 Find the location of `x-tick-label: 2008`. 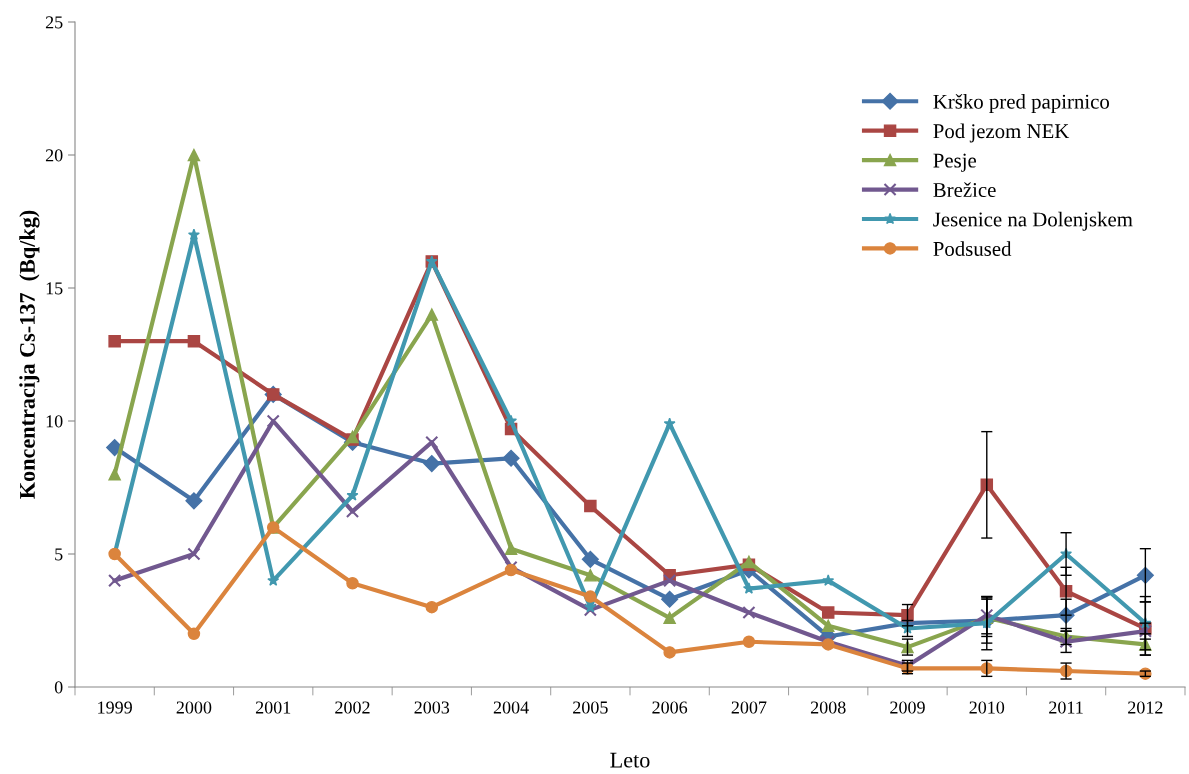

x-tick-label: 2008 is located at coordinates (828, 707).